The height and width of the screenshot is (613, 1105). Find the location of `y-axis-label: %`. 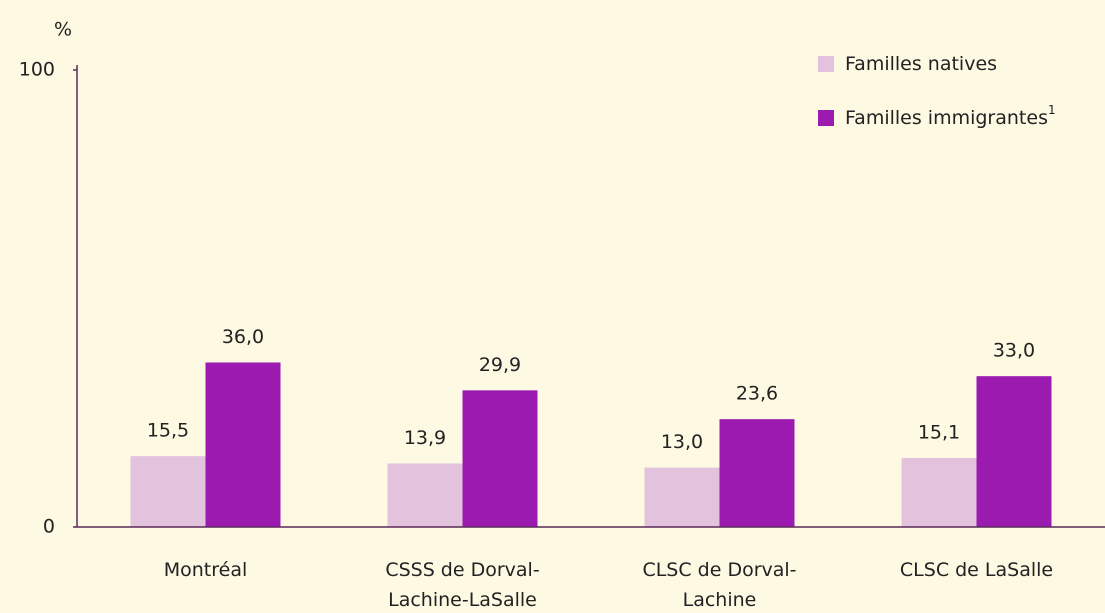

y-axis-label: % is located at coordinates (63, 30).